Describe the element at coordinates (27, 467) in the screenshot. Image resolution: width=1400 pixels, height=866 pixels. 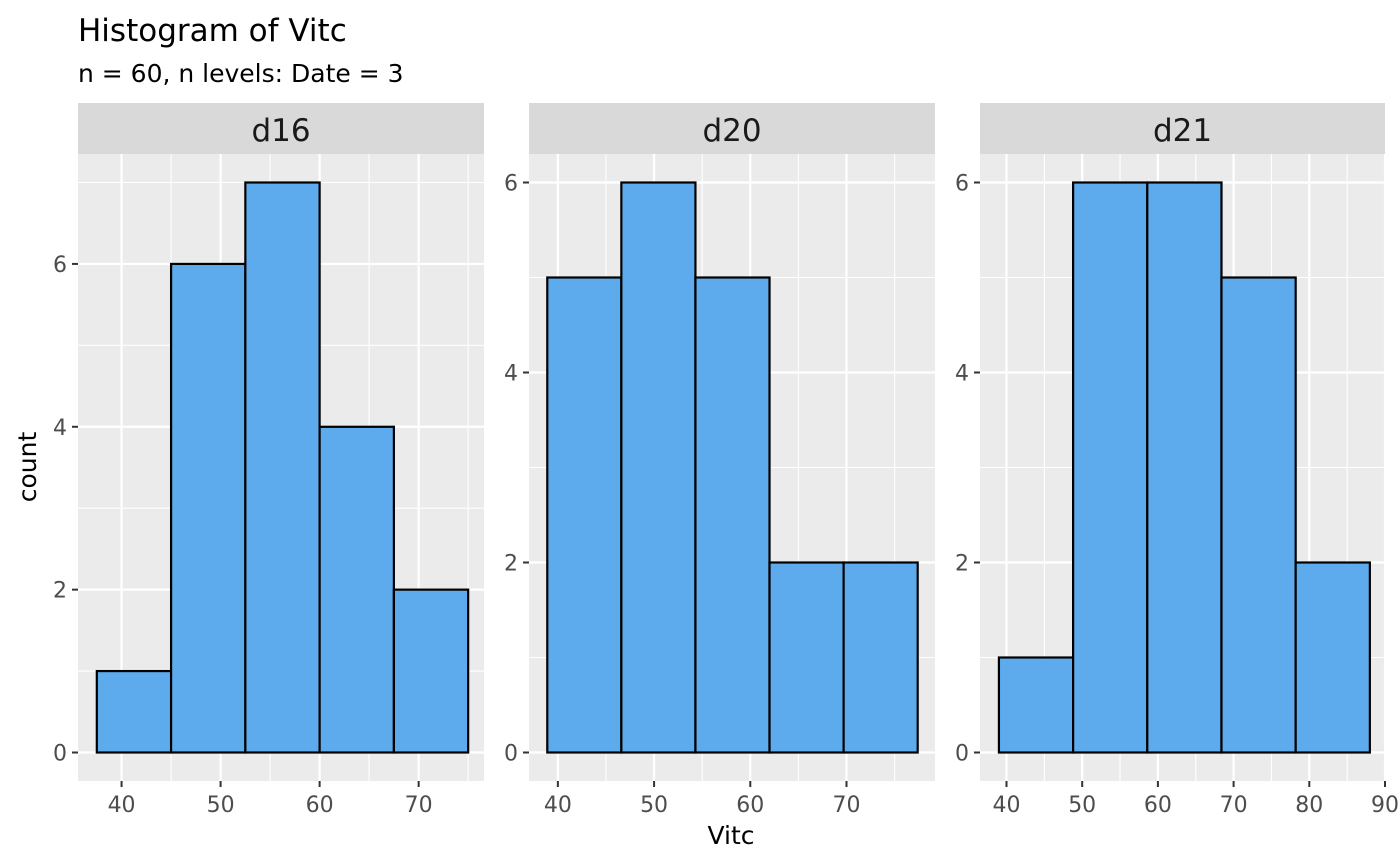
I see `y-axis-title: count` at that location.